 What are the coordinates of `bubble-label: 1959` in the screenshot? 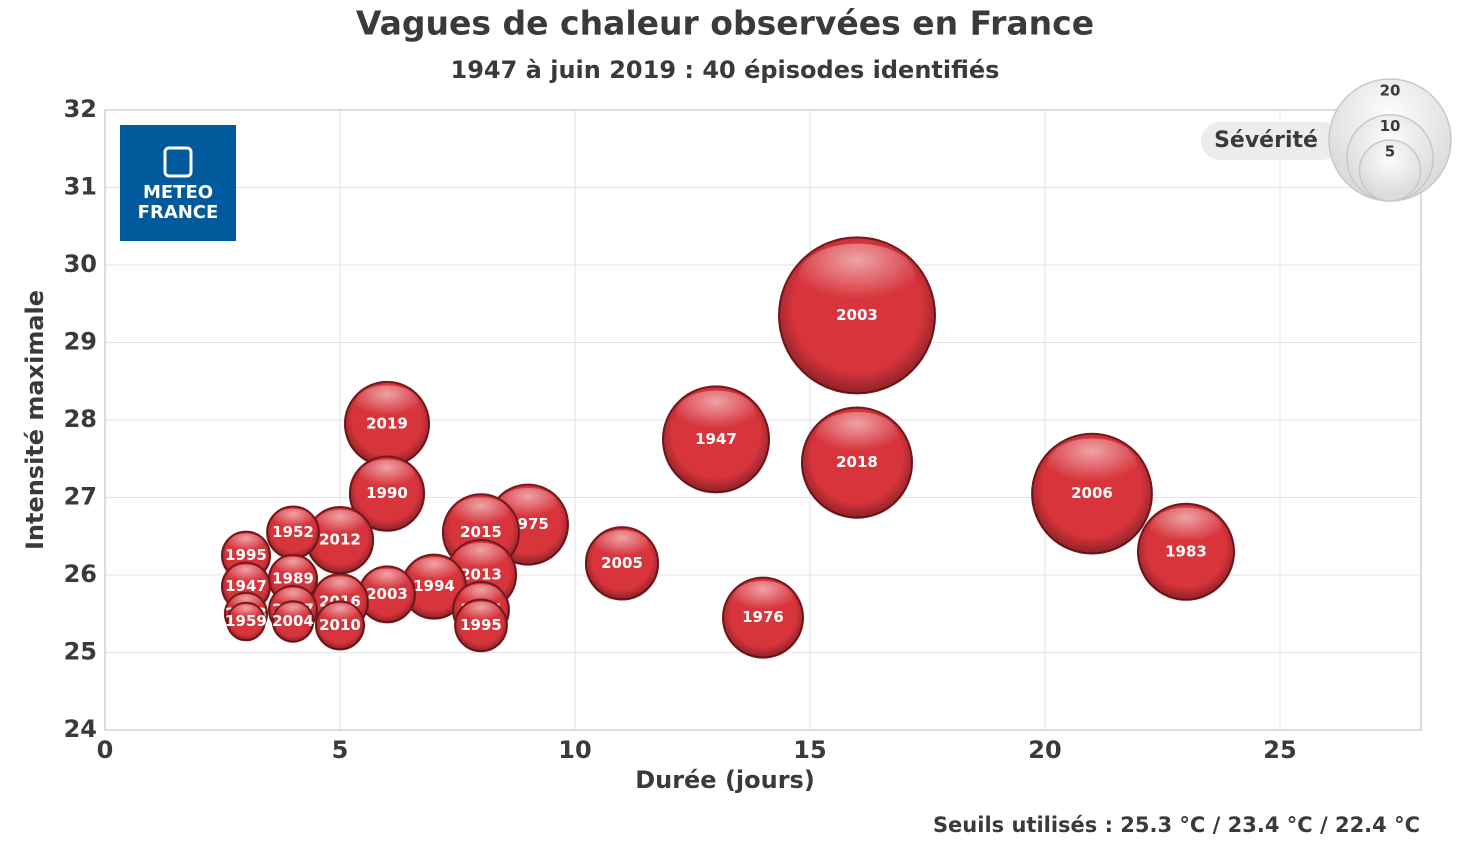 It's located at (246, 621).